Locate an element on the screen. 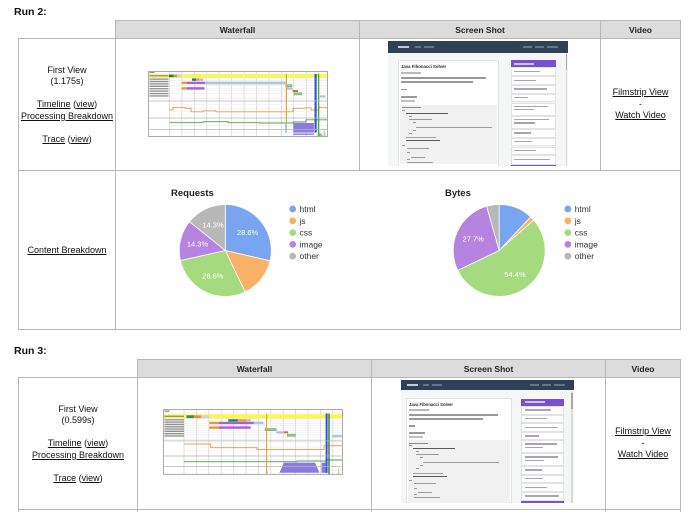 The width and height of the screenshot is (690, 525). svg-text: Requests is located at coordinates (192, 193).